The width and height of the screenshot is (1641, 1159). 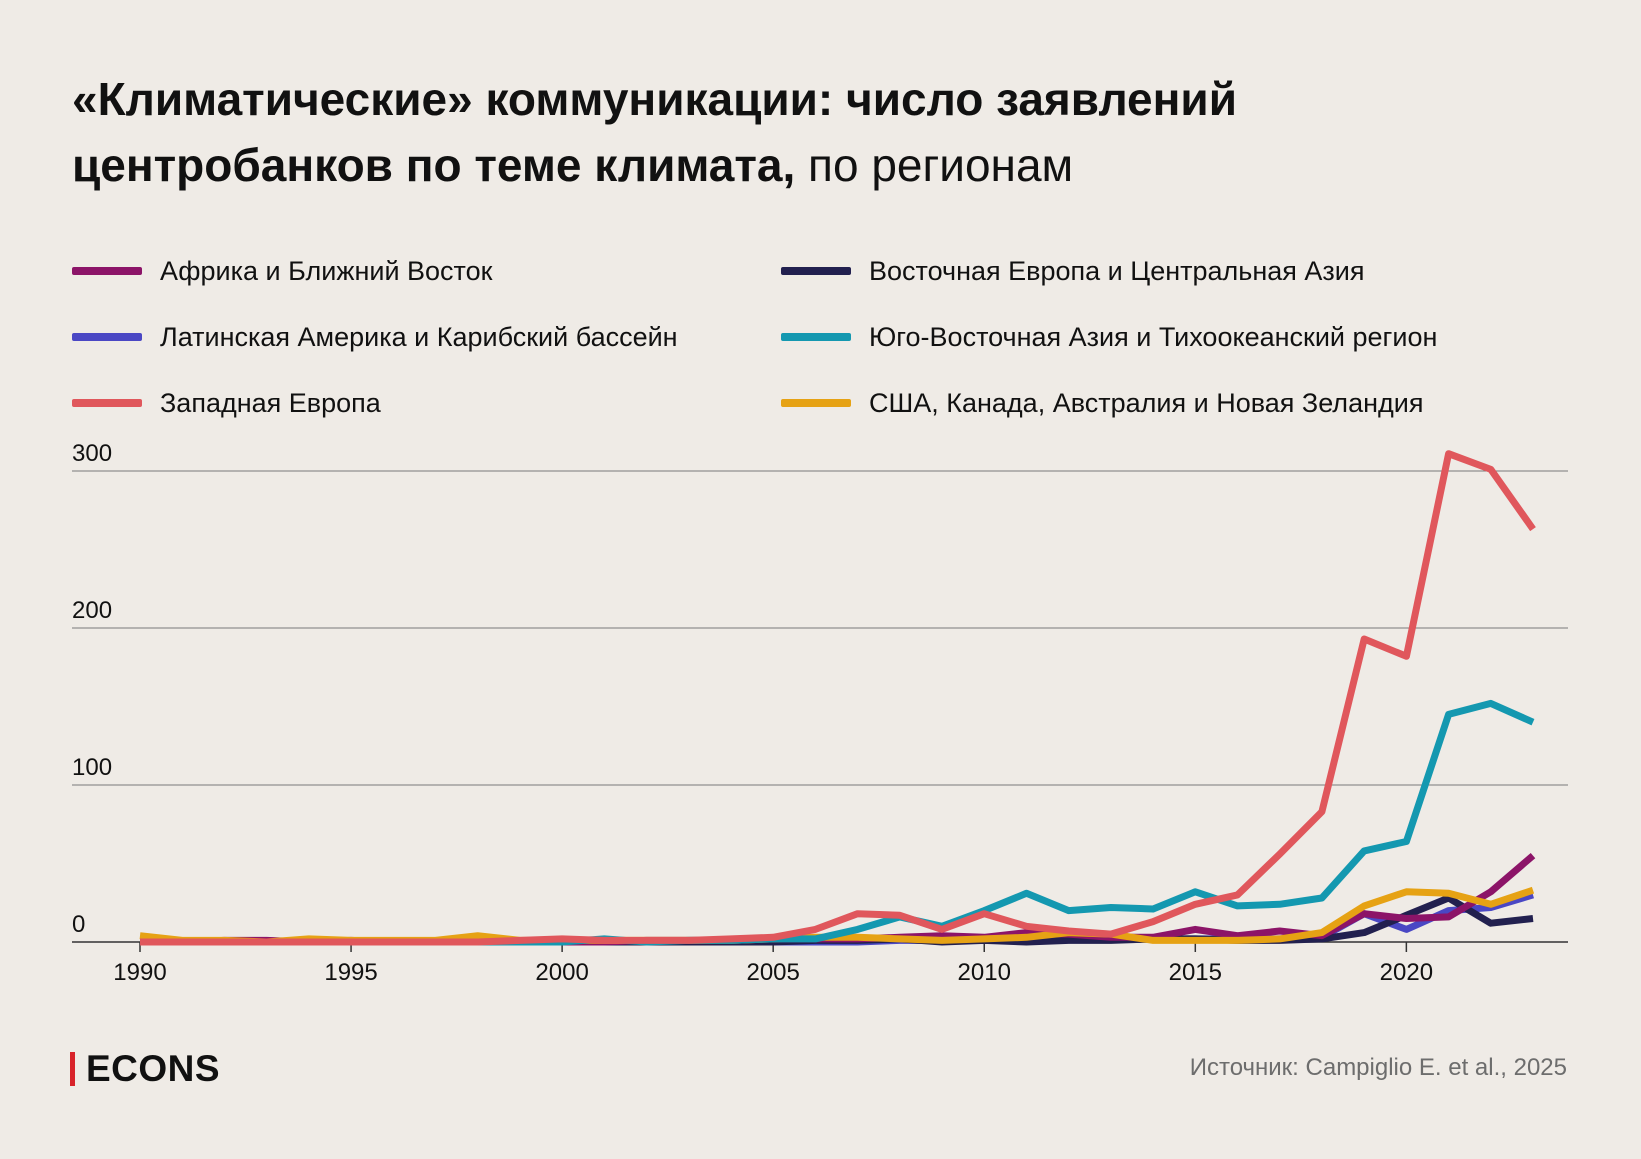 What do you see at coordinates (1406, 972) in the screenshot?
I see `x-tick-label: 2020` at bounding box center [1406, 972].